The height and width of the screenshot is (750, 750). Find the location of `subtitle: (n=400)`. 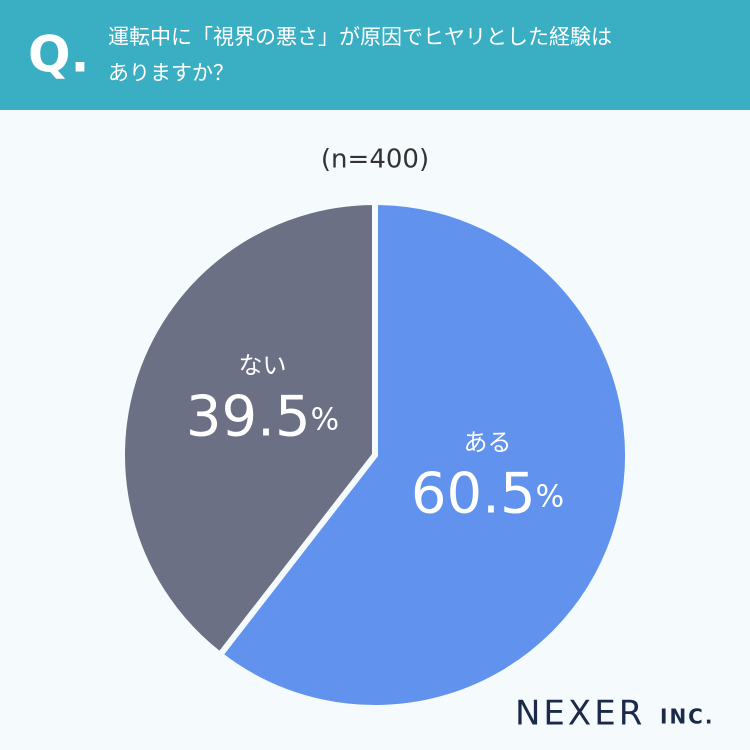

subtitle: (n=400) is located at coordinates (375, 160).